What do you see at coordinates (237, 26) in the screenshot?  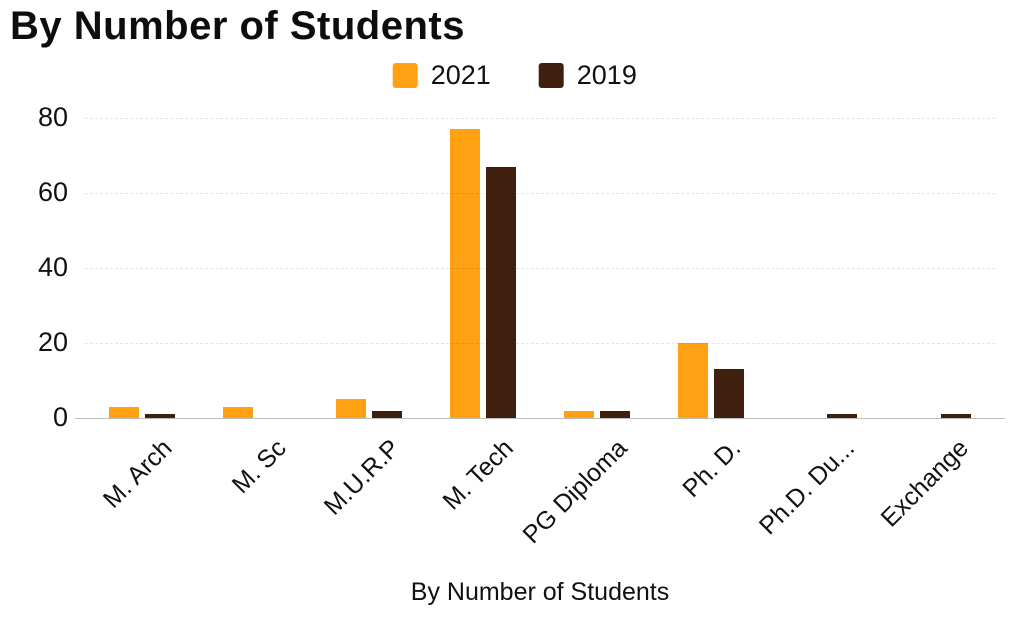 I see `chart-title: By Number of Students` at bounding box center [237, 26].